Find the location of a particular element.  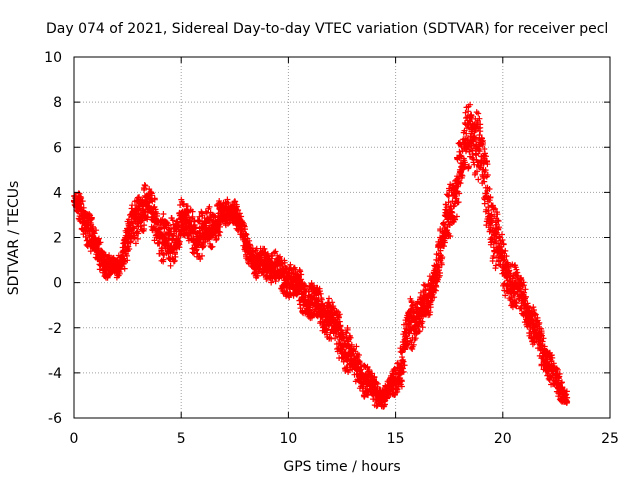

y-tick-label: 2 is located at coordinates (57, 239).